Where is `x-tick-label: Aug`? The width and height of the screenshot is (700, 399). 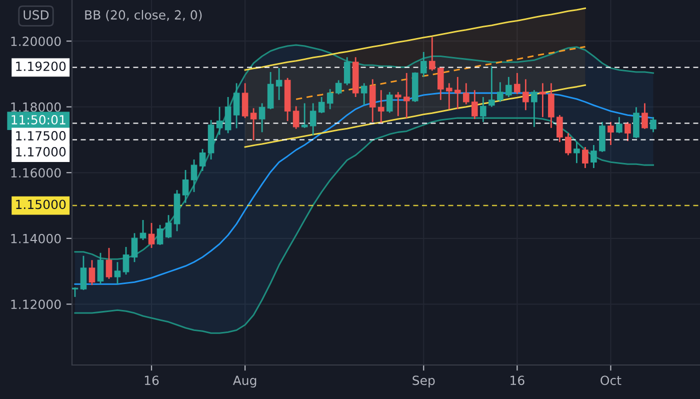 x-tick-label: Aug is located at coordinates (244, 382).